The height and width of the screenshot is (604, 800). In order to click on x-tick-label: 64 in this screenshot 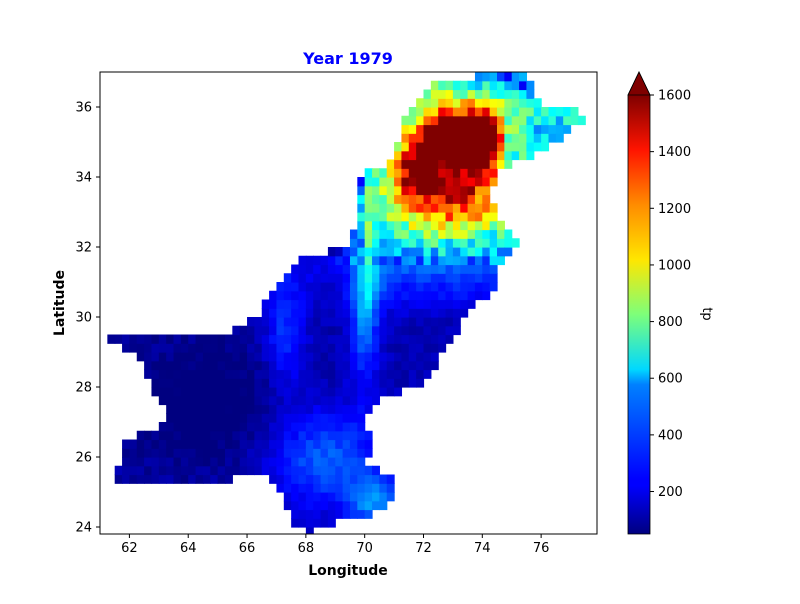, I will do `click(188, 548)`.